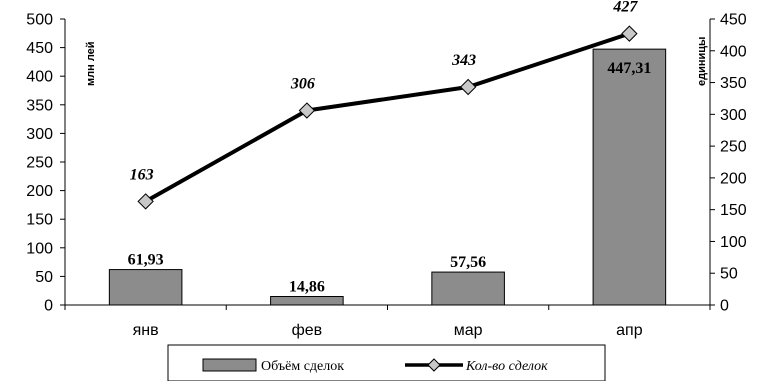 Image resolution: width=769 pixels, height=381 pixels. Describe the element at coordinates (39, 163) in the screenshot. I see `left-tick-label: 250` at that location.